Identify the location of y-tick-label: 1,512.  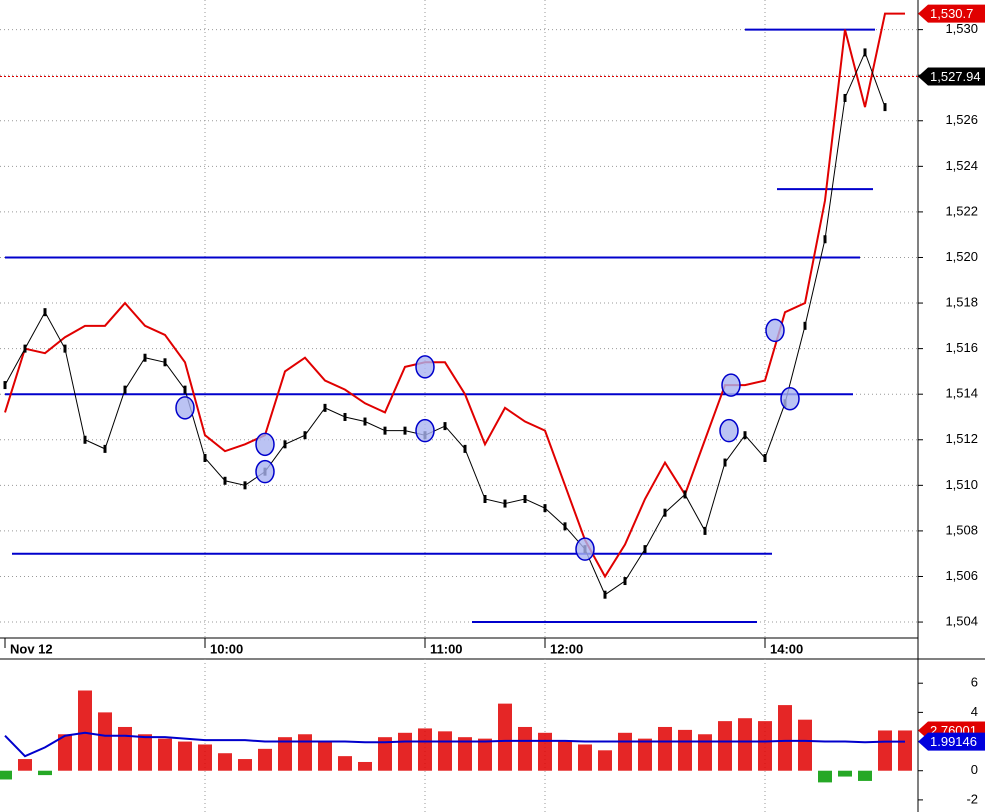
(961, 438).